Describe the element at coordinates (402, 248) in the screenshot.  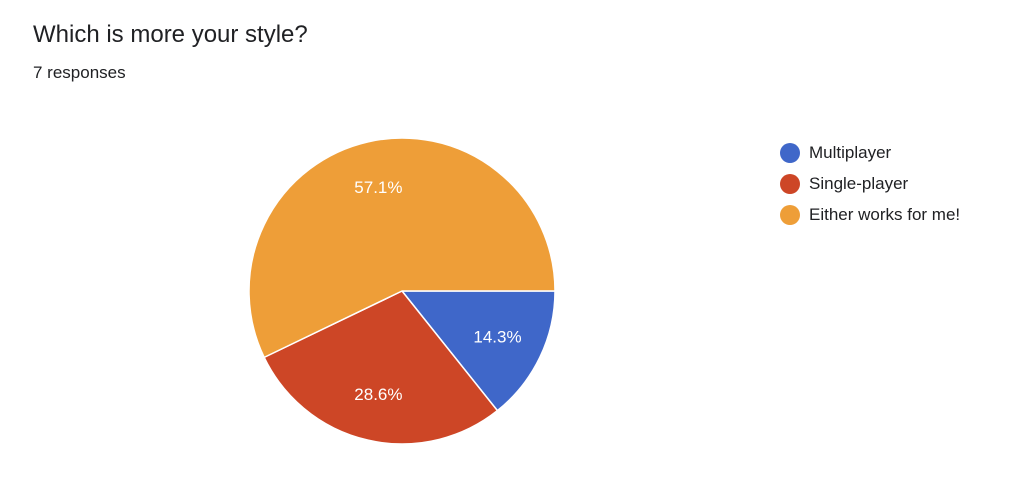
I see `pie-slice-either-works-for-me` at that location.